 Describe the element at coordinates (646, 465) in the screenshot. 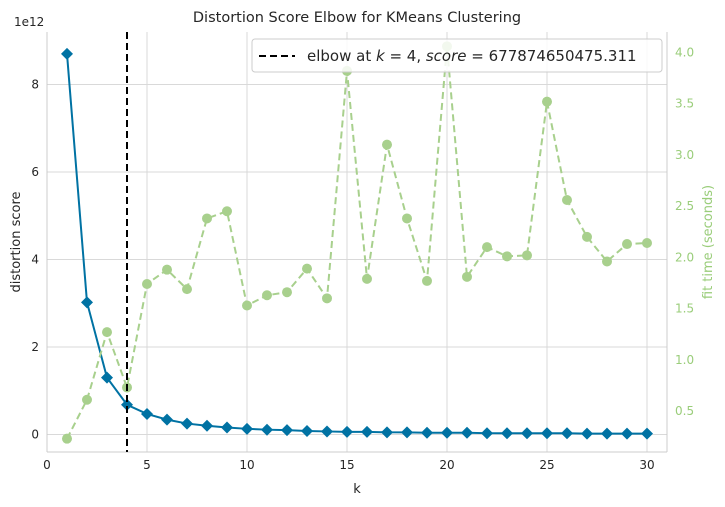

I see `x-tick-label: 30` at that location.